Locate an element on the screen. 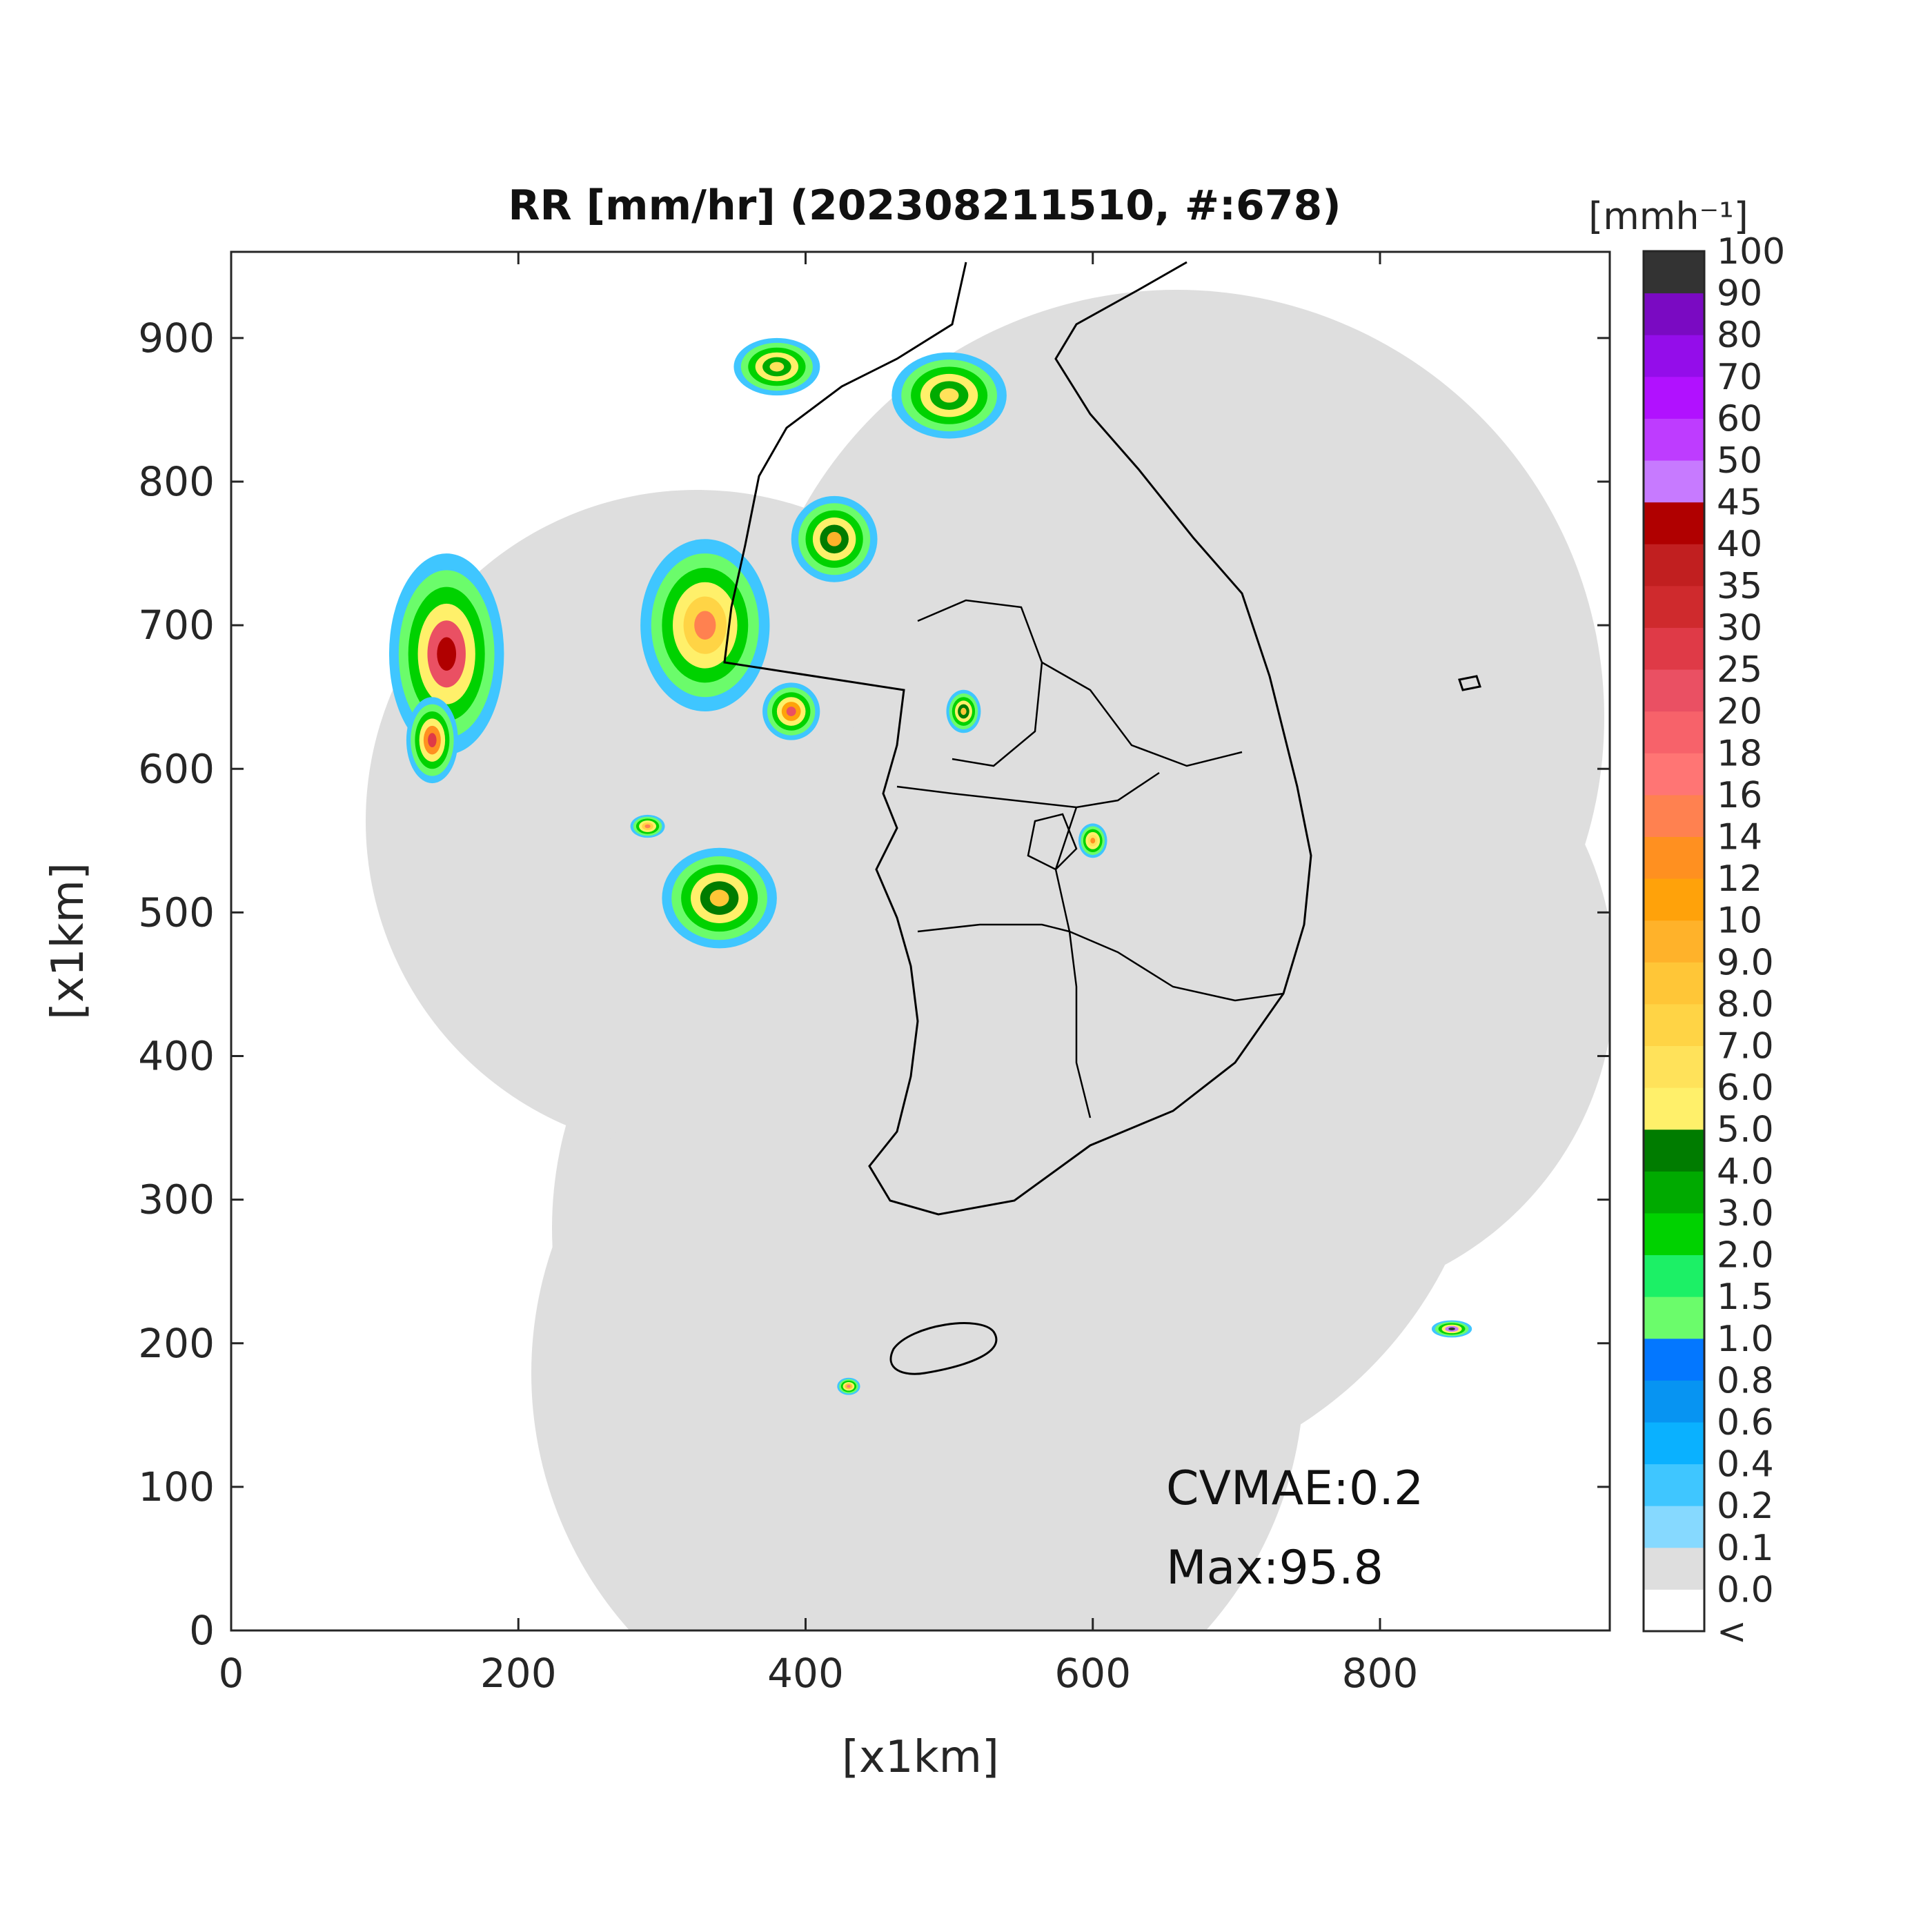 The width and height of the screenshot is (1932, 1932). colorbar-tick-label: 7.0 is located at coordinates (1745, 1046).